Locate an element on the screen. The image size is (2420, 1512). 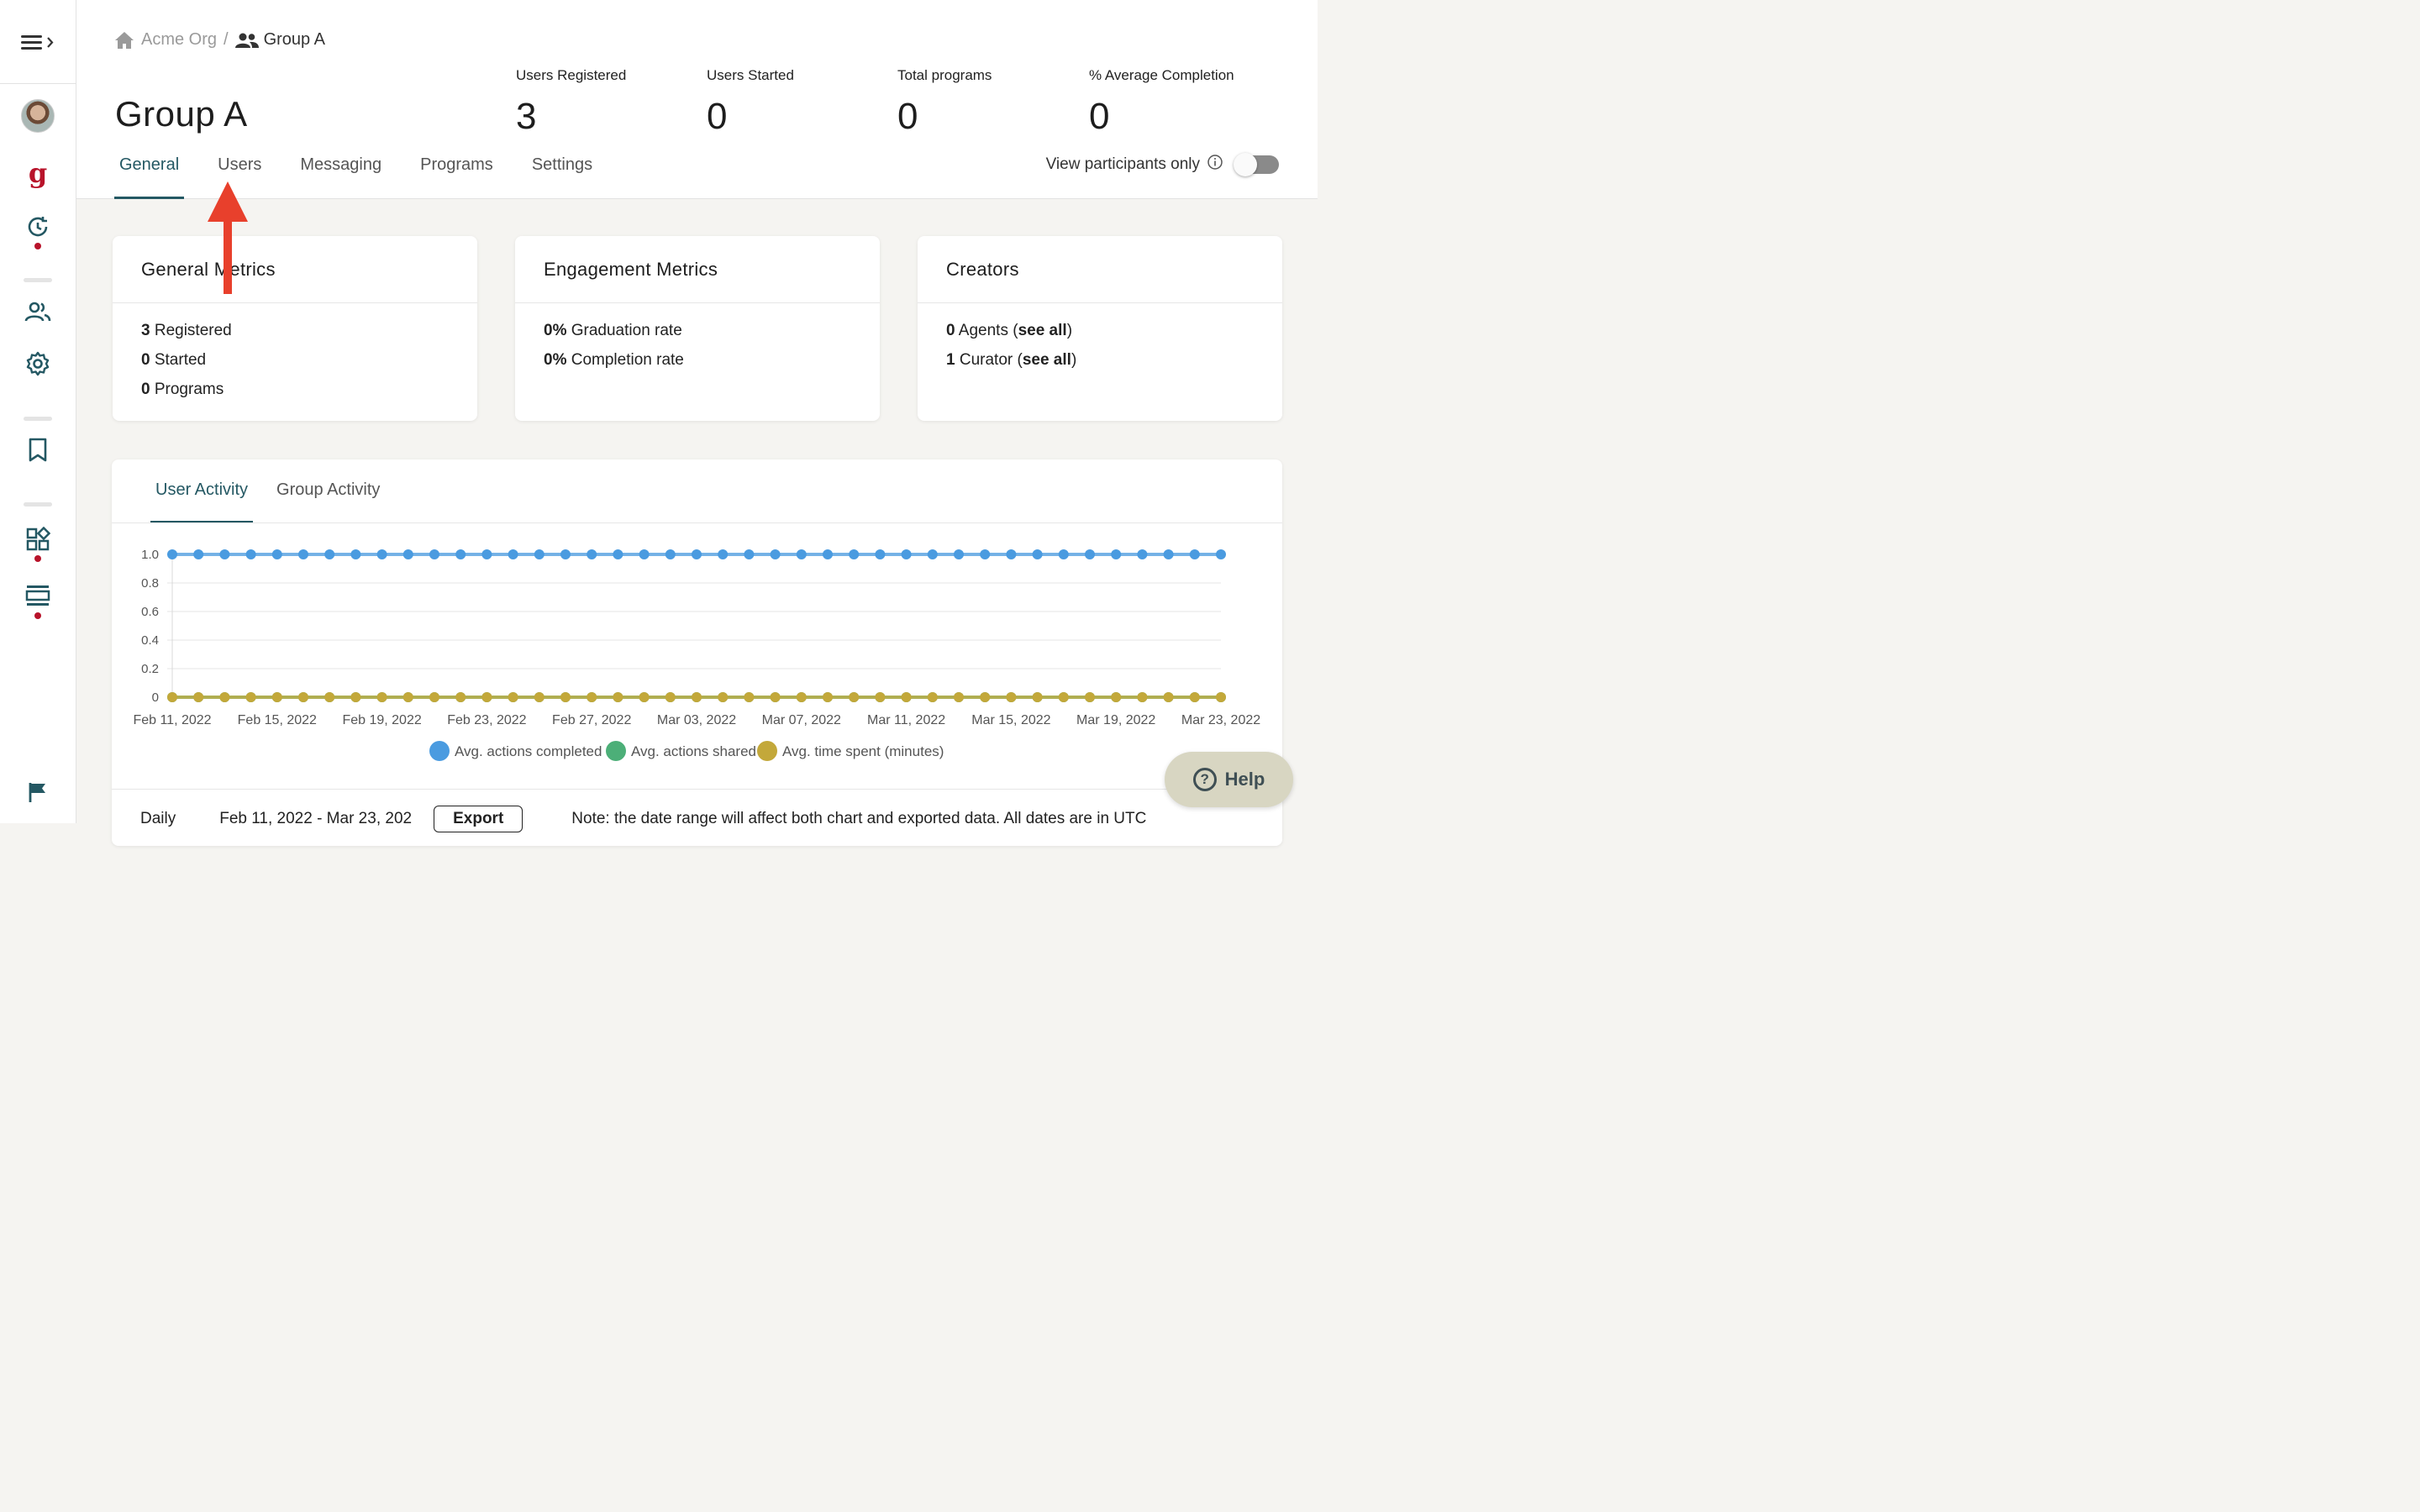
x-tick-label: Mar 07, 2022 is located at coordinates (801, 720).